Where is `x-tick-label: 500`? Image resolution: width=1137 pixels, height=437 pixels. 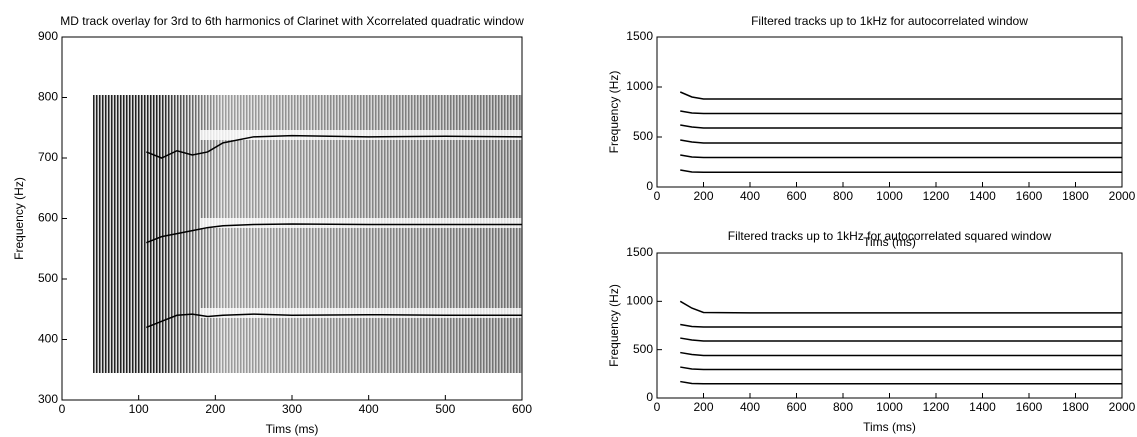 x-tick-label: 500 is located at coordinates (445, 409).